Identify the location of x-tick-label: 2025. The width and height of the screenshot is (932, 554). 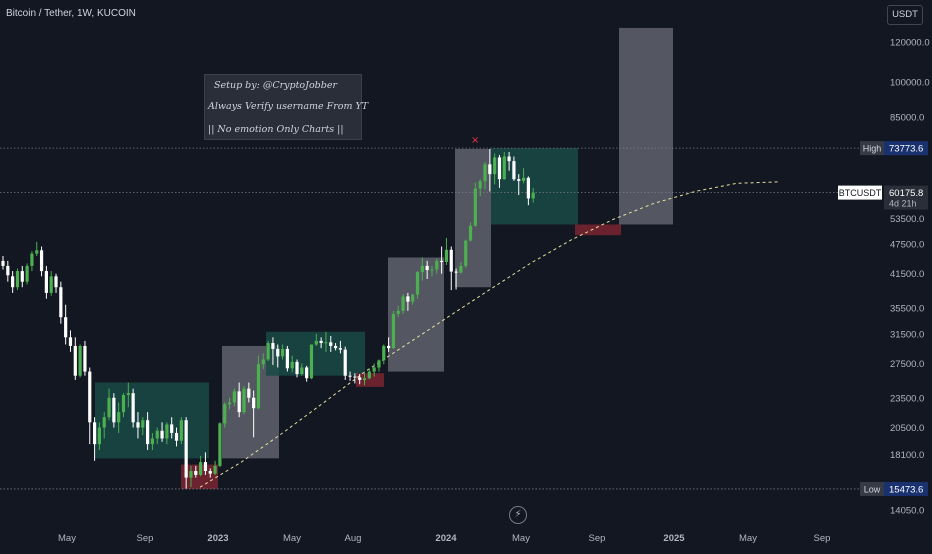
(674, 538).